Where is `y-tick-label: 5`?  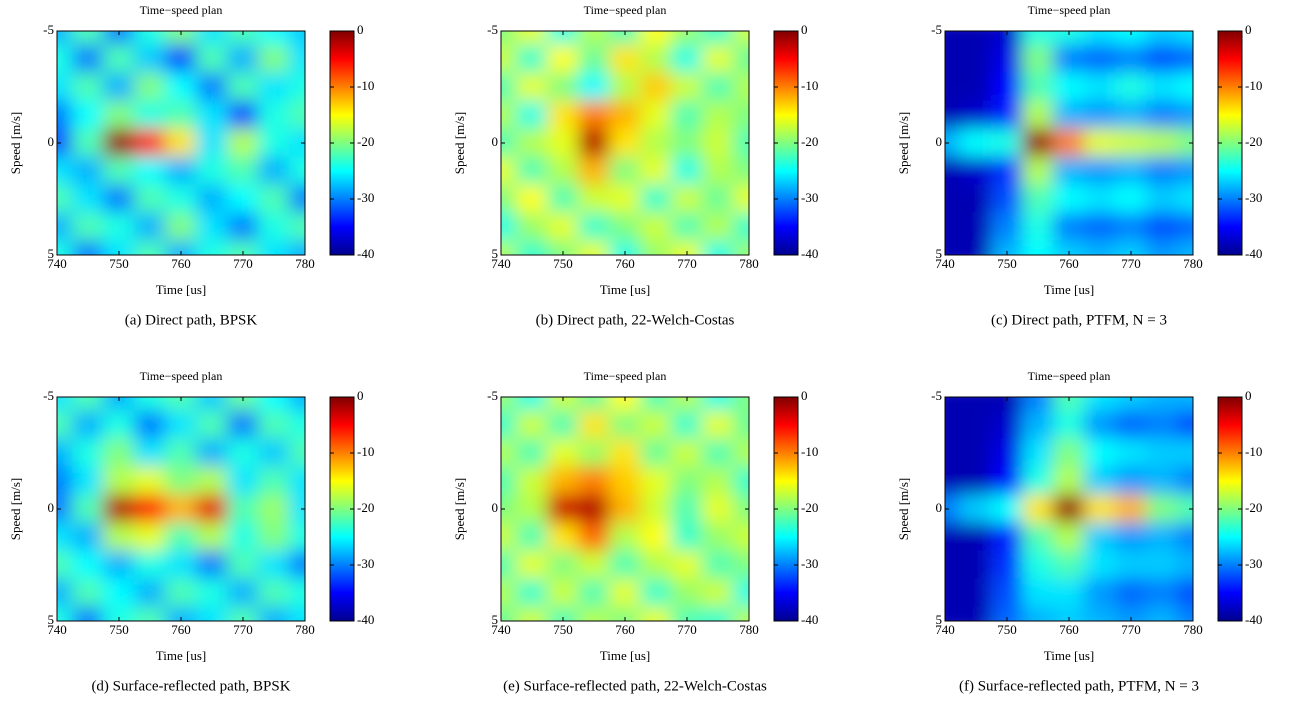
y-tick-label: 5 is located at coordinates (495, 253).